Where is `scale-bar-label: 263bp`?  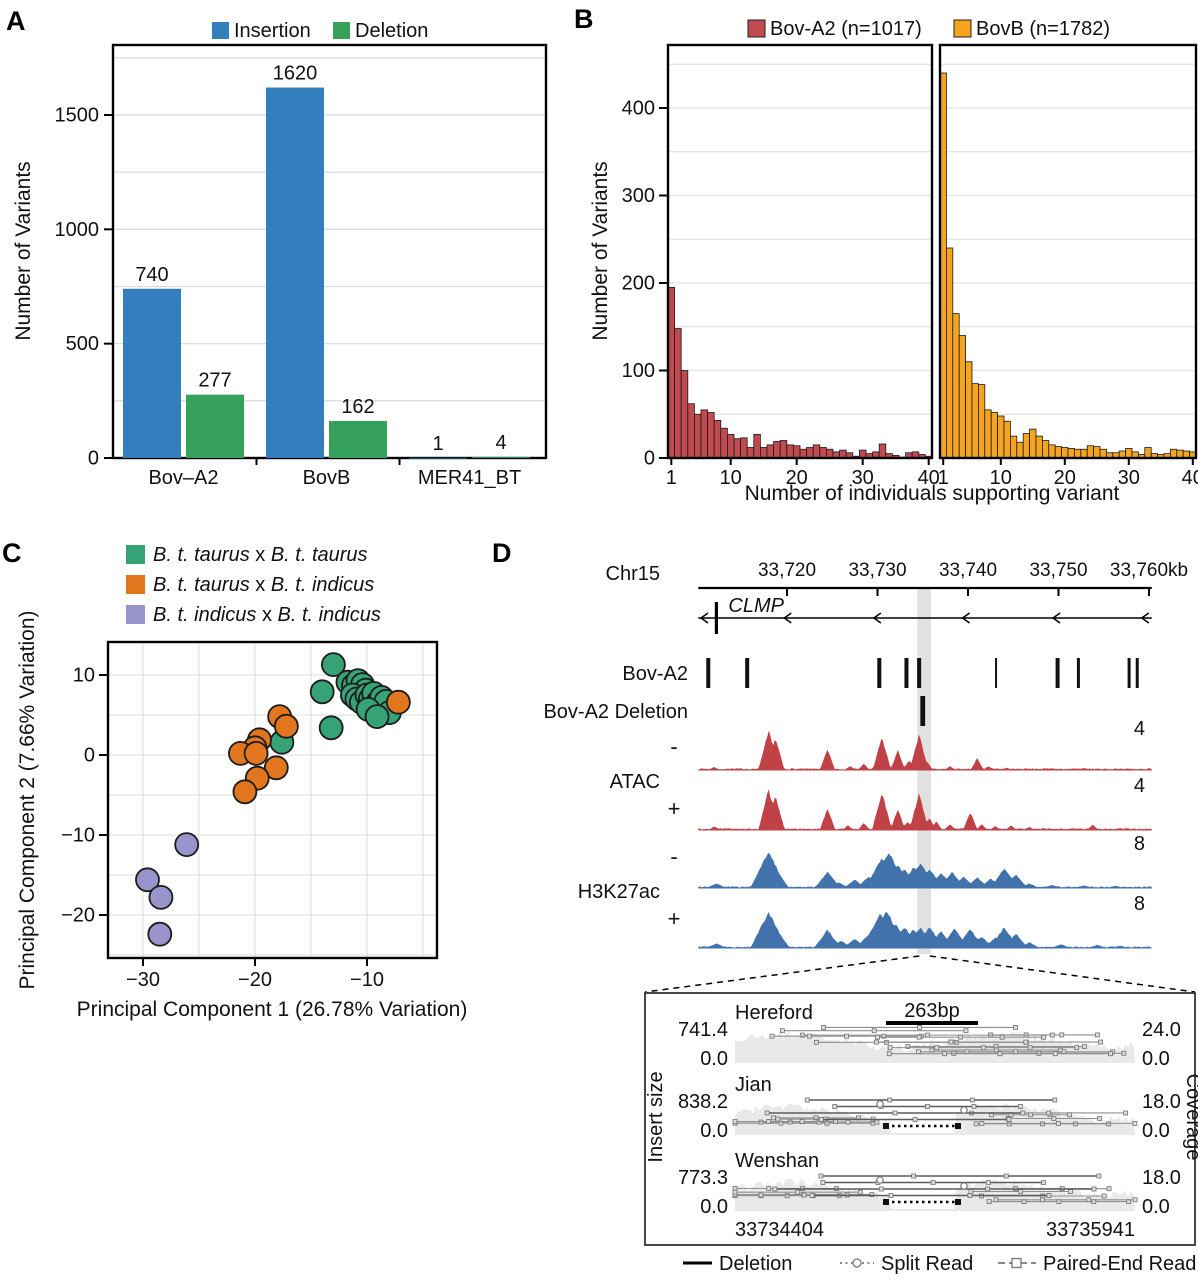 scale-bar-label: 263bp is located at coordinates (932, 1011).